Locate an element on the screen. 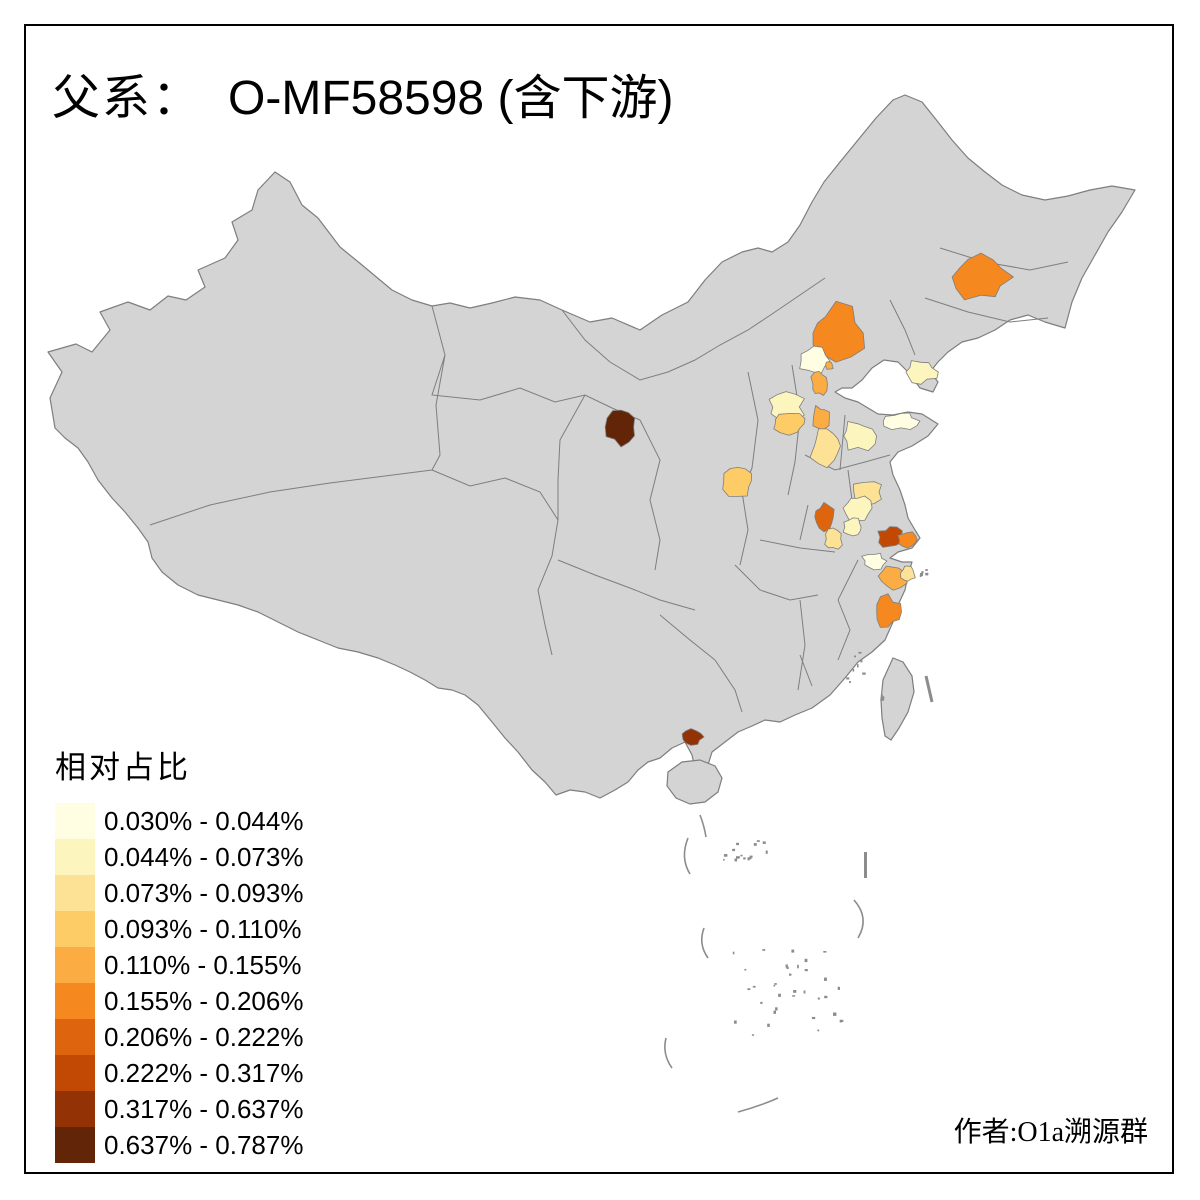 The width and height of the screenshot is (1200, 1200). legend-label: 0.044% - 0.073% is located at coordinates (204, 856).